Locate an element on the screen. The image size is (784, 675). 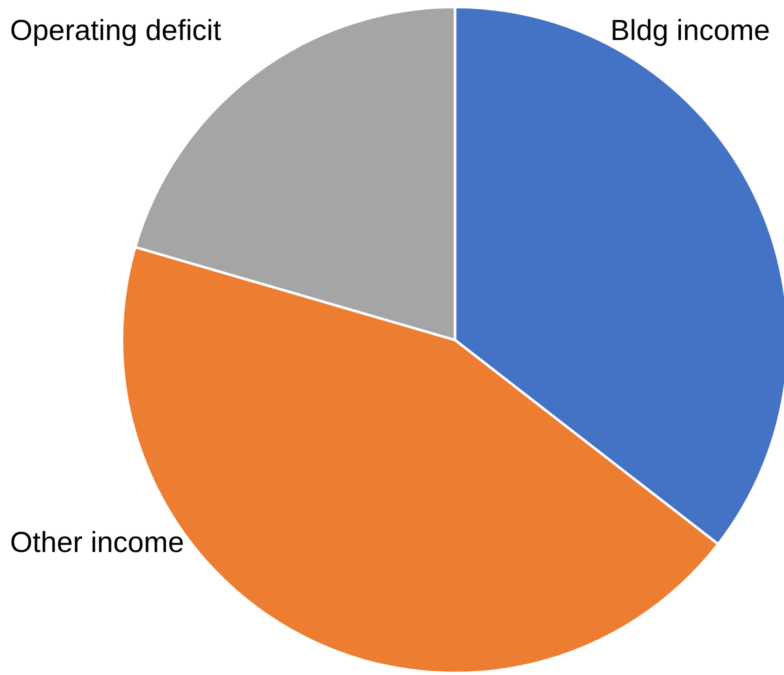
slice-label: Bldg income is located at coordinates (690, 31).